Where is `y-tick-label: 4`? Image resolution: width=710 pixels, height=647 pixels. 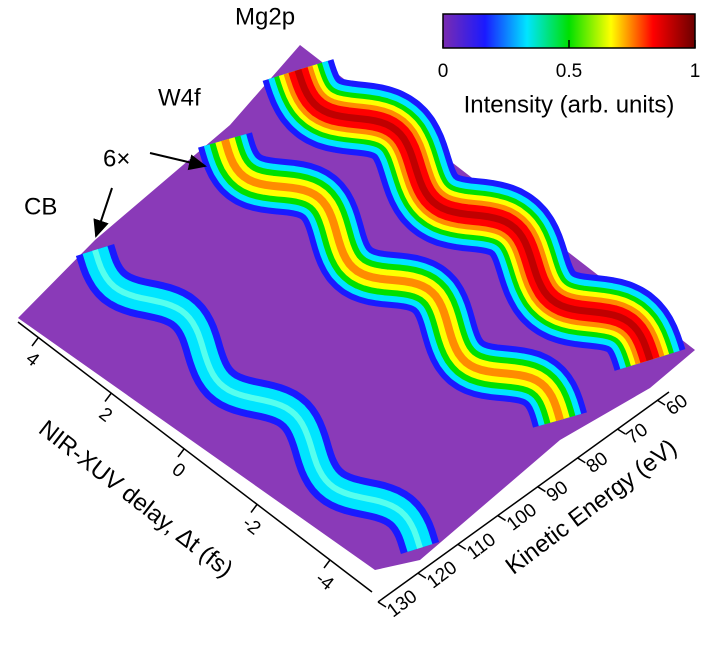 y-tick-label: 4 is located at coordinates (33, 359).